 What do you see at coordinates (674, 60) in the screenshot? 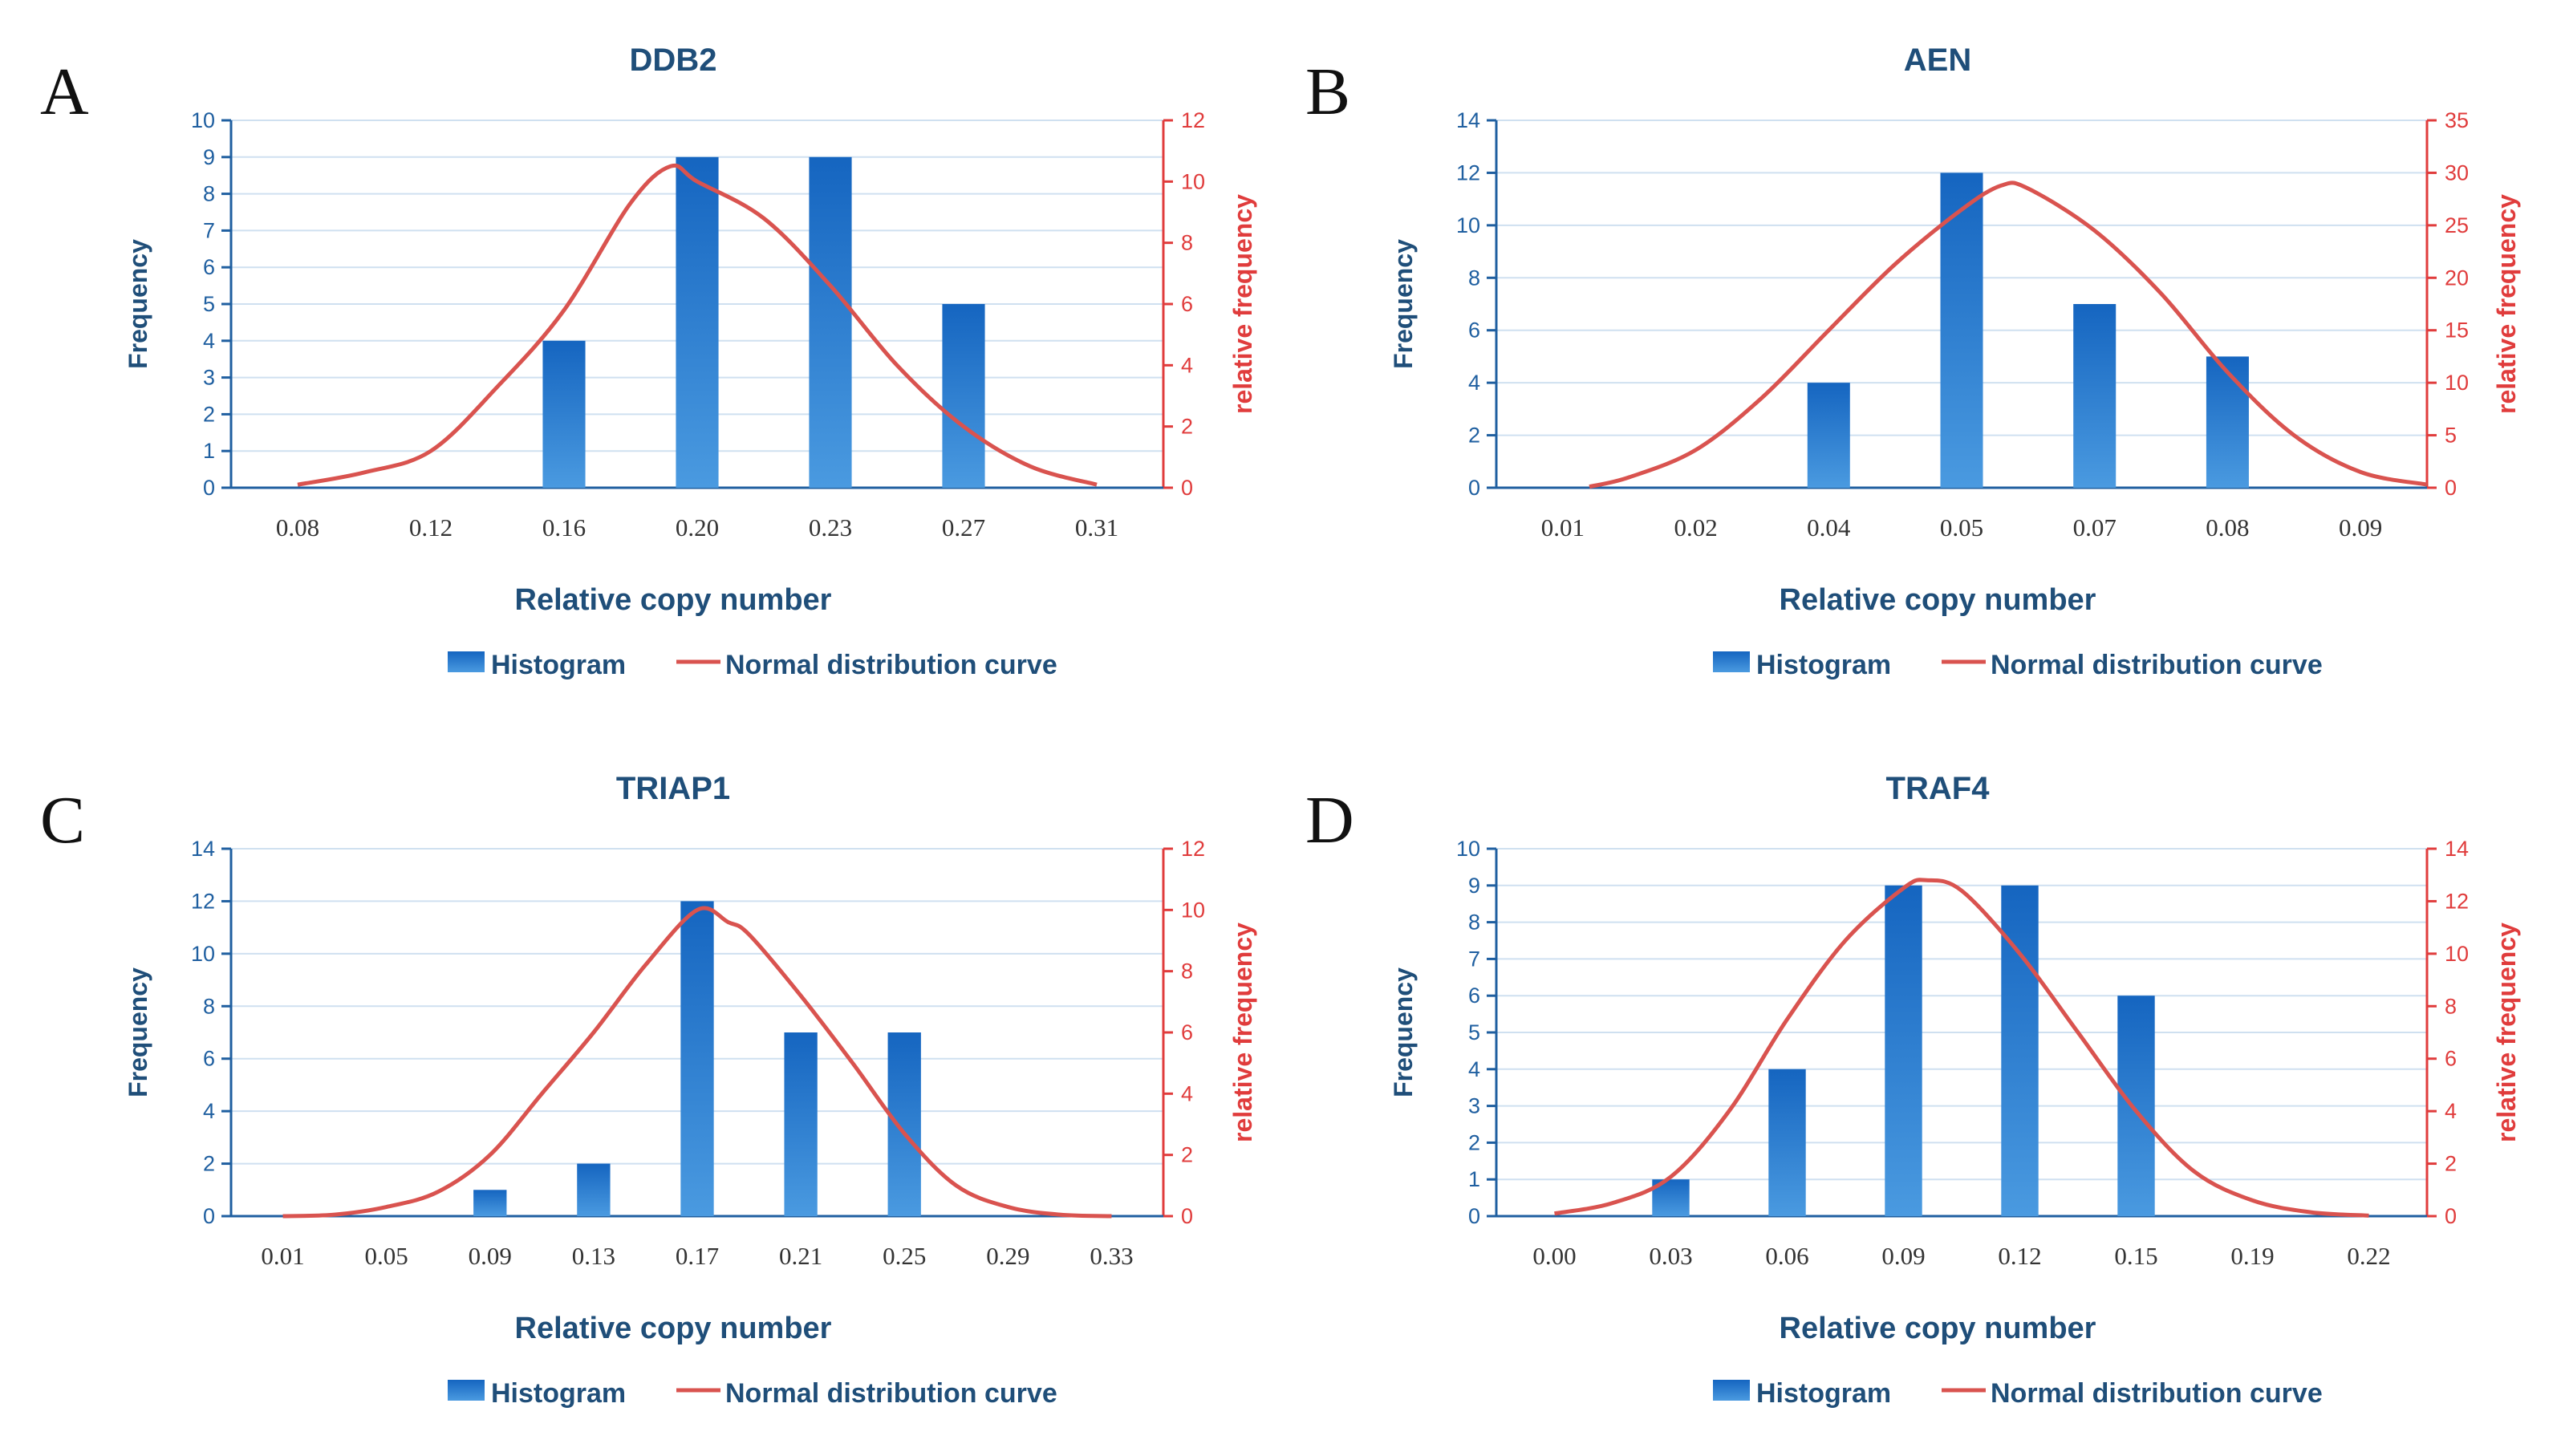
I see `chart-title: DDB2` at bounding box center [674, 60].